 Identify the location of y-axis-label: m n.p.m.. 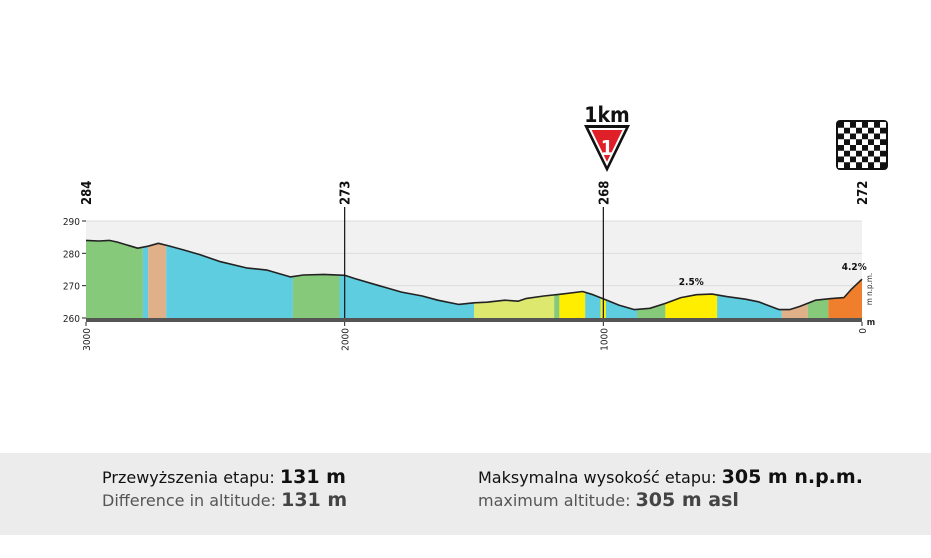
(869, 289).